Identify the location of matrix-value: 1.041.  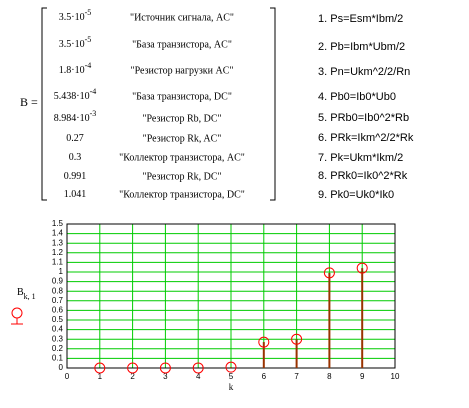
(75, 194).